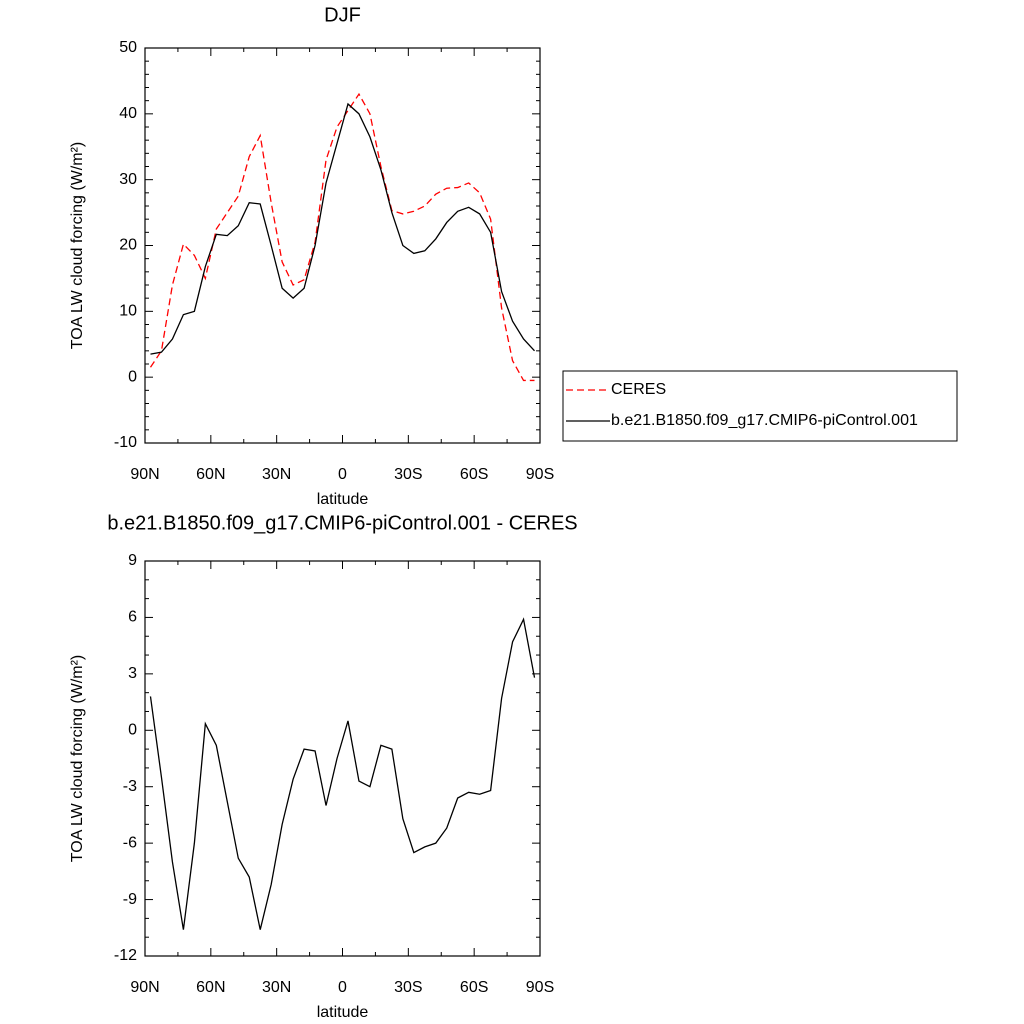 Image resolution: width=1024 pixels, height=1024 pixels. Describe the element at coordinates (128, 113) in the screenshot. I see `y-tick-label: 40` at that location.